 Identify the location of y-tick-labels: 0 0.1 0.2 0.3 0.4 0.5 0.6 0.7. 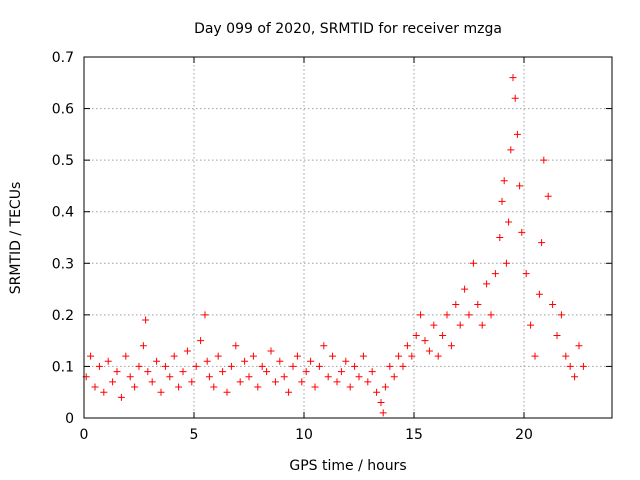
(63, 238).